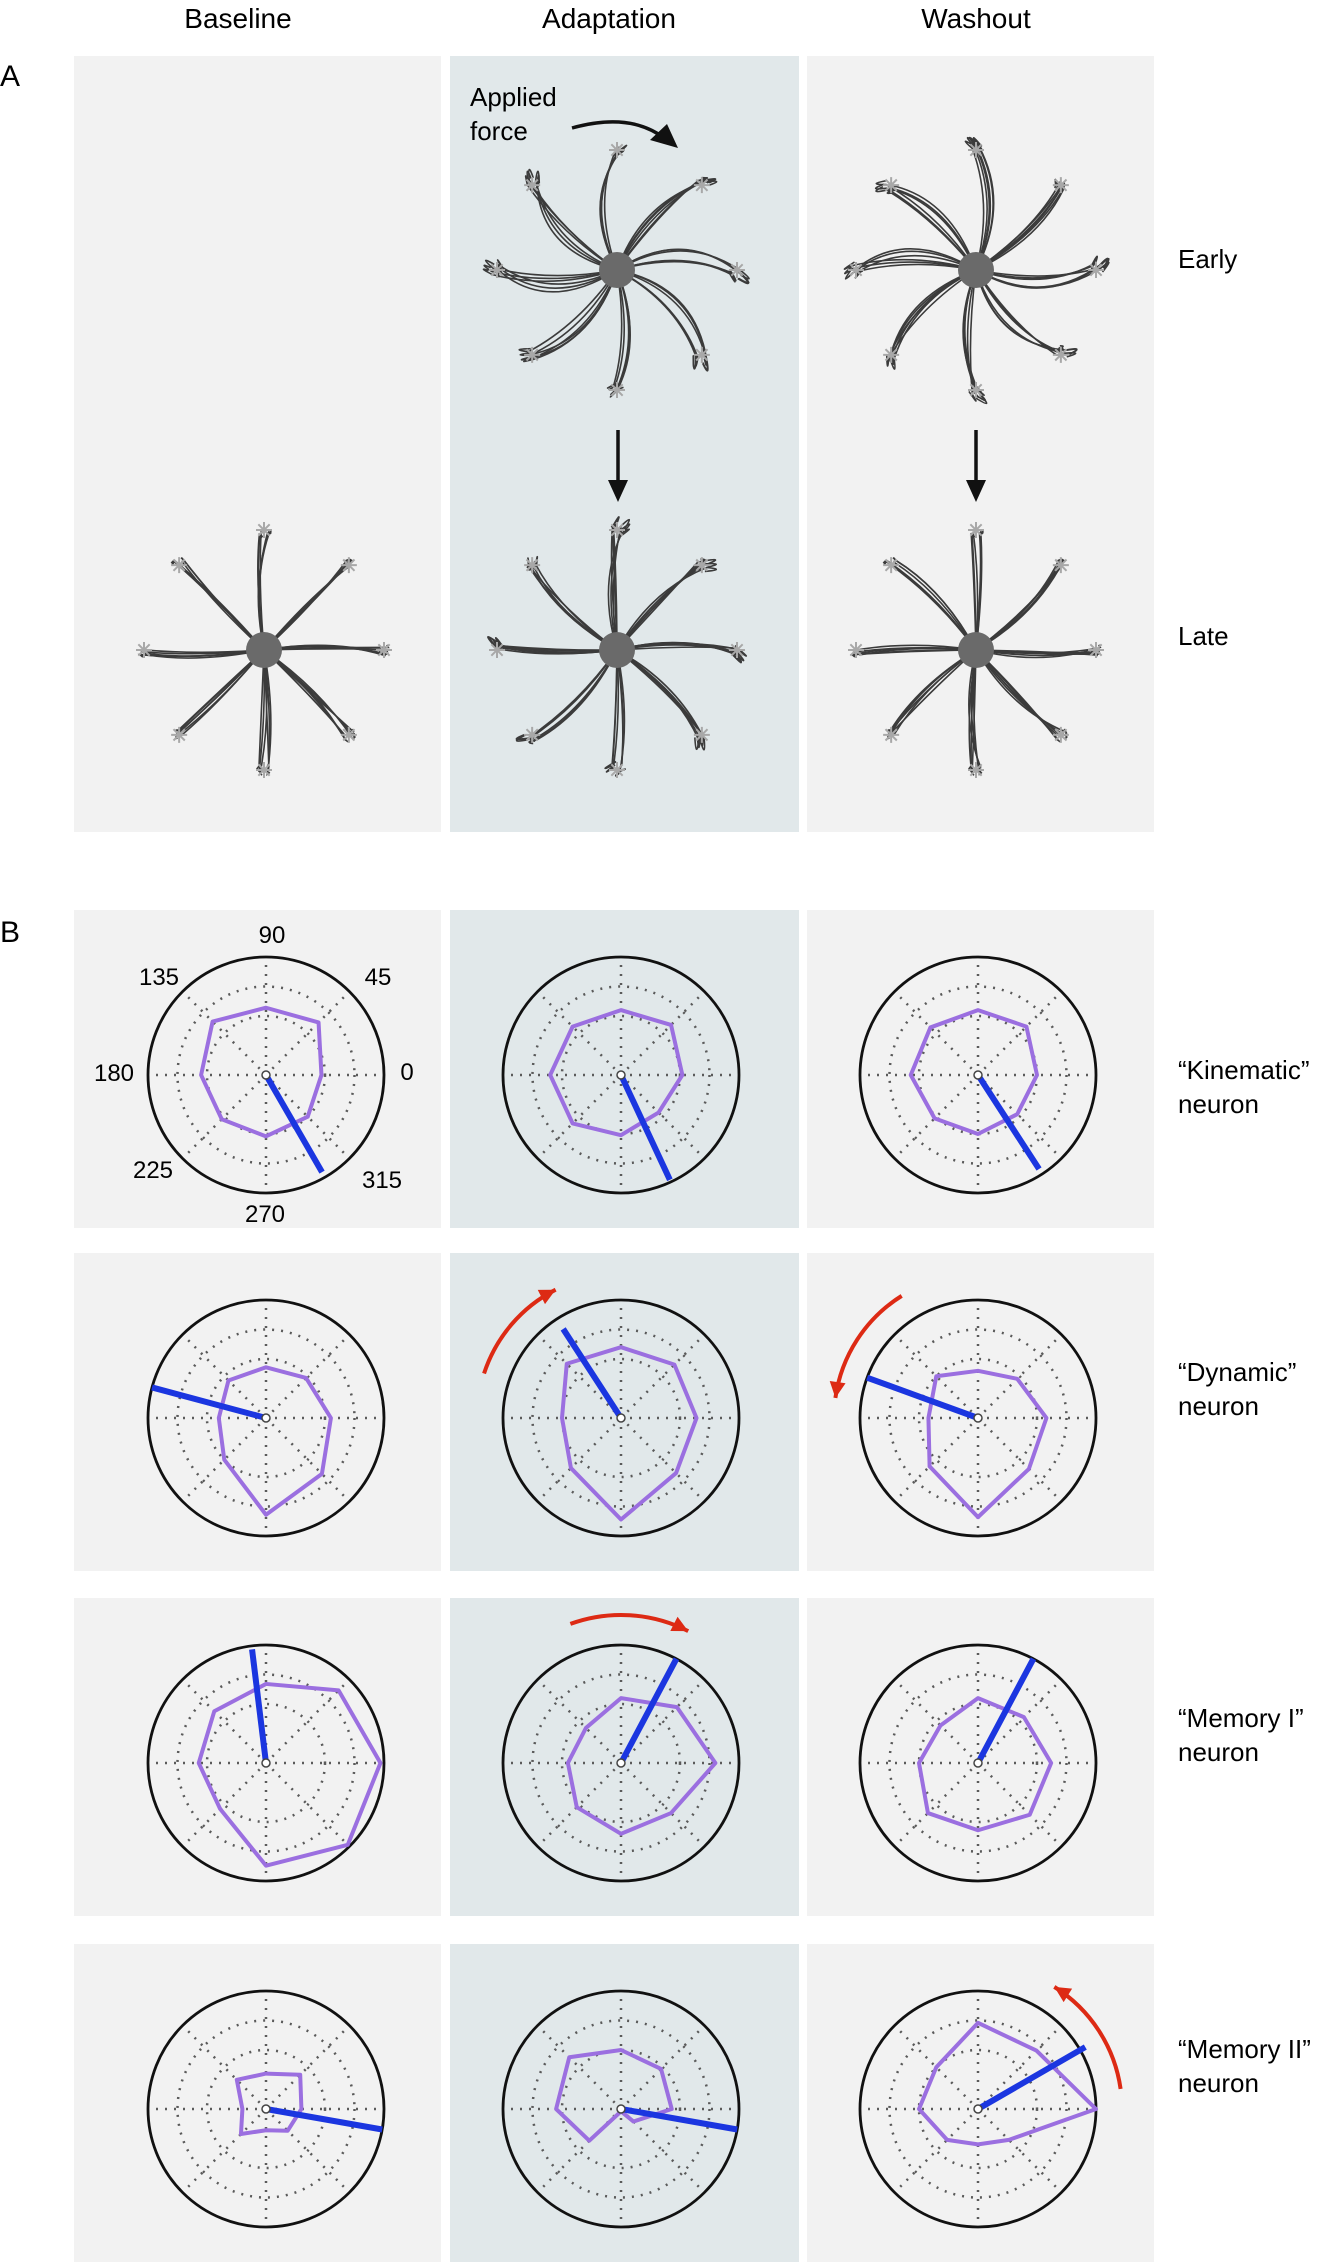 The height and width of the screenshot is (2262, 1341). I want to click on neuron-label-memory1-line1: “Memory I”, so click(1241, 1718).